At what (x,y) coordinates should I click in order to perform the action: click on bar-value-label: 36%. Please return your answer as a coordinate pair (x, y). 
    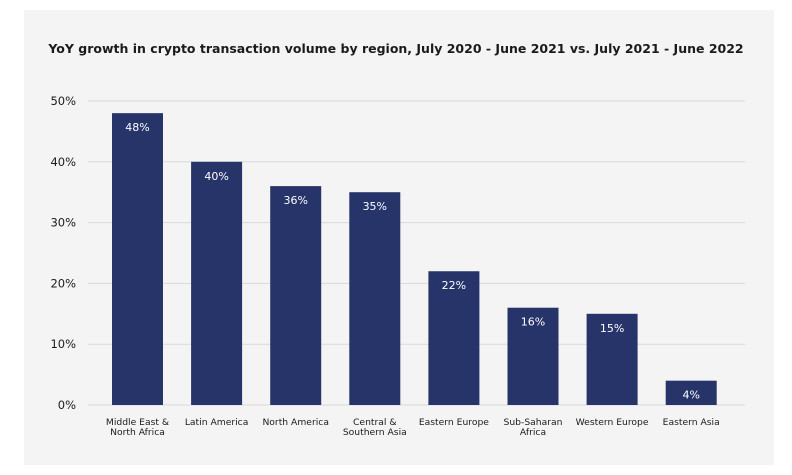
    Looking at the image, I should click on (295, 200).